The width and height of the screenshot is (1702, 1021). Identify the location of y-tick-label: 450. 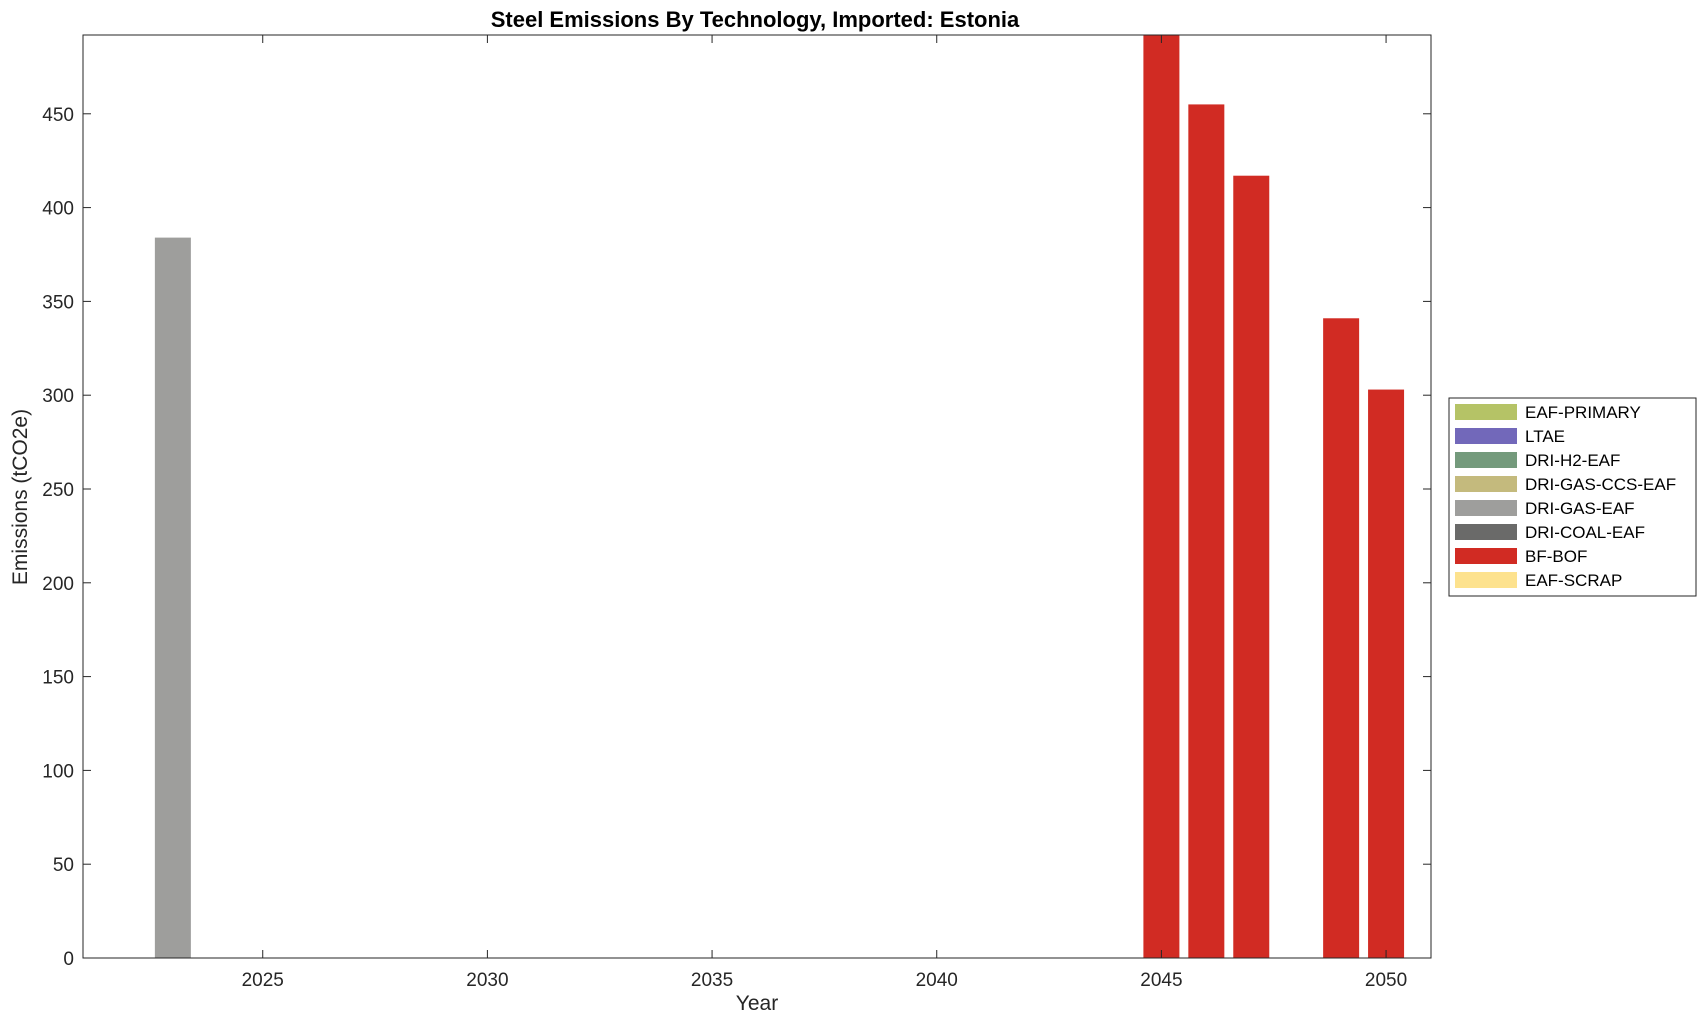
(58, 115).